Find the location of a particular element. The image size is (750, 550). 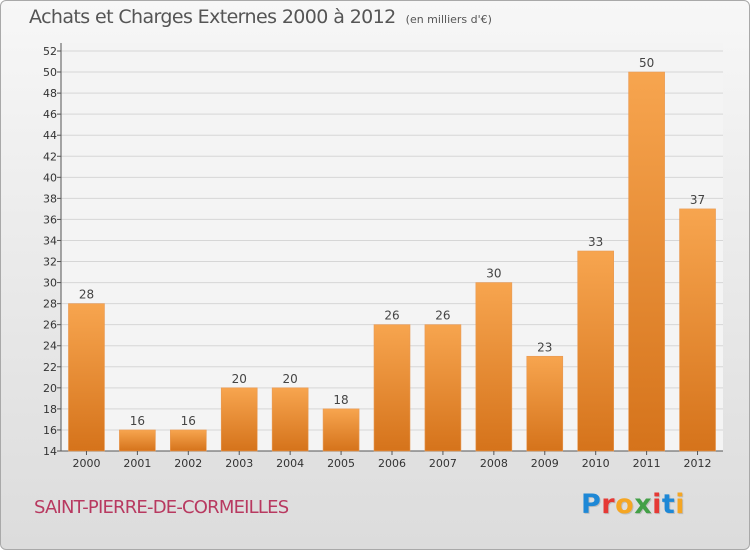

data-label: 28 is located at coordinates (86, 295).